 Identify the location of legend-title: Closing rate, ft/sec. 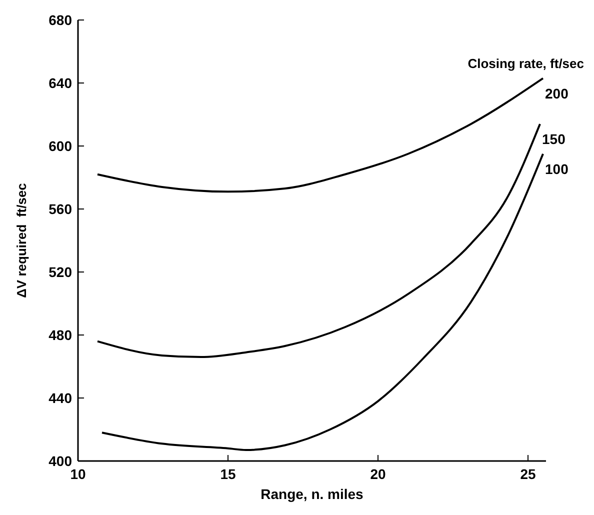
(526, 63).